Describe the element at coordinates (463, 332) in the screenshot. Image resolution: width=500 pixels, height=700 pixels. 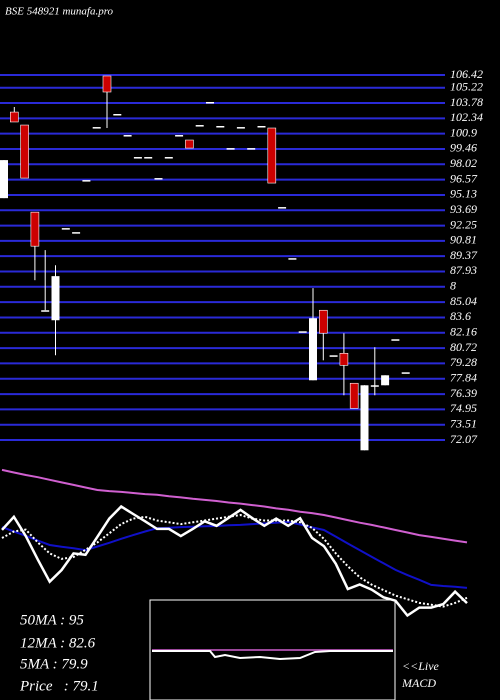
I see `y-tick-label: 82.16` at that location.